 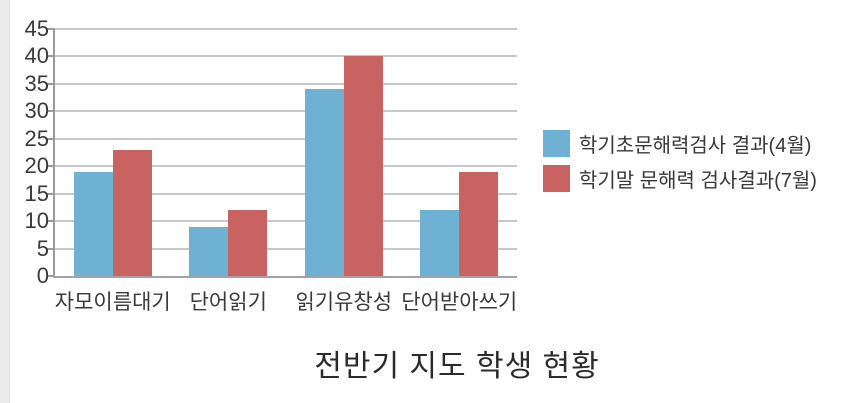 What do you see at coordinates (324, 182) in the screenshot?
I see `bar-series1-읽기유창성` at bounding box center [324, 182].